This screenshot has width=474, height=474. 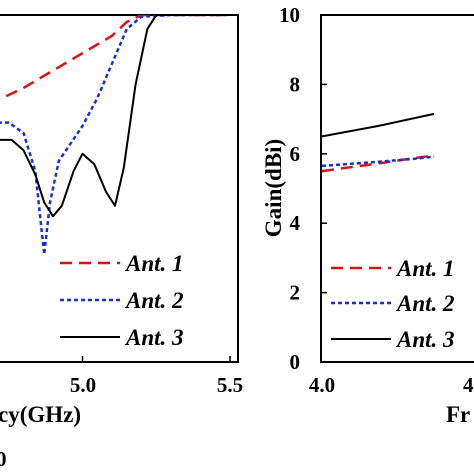 I want to click on right-y-ticks: 0 2 4 6 8 10, so click(x=303, y=188).